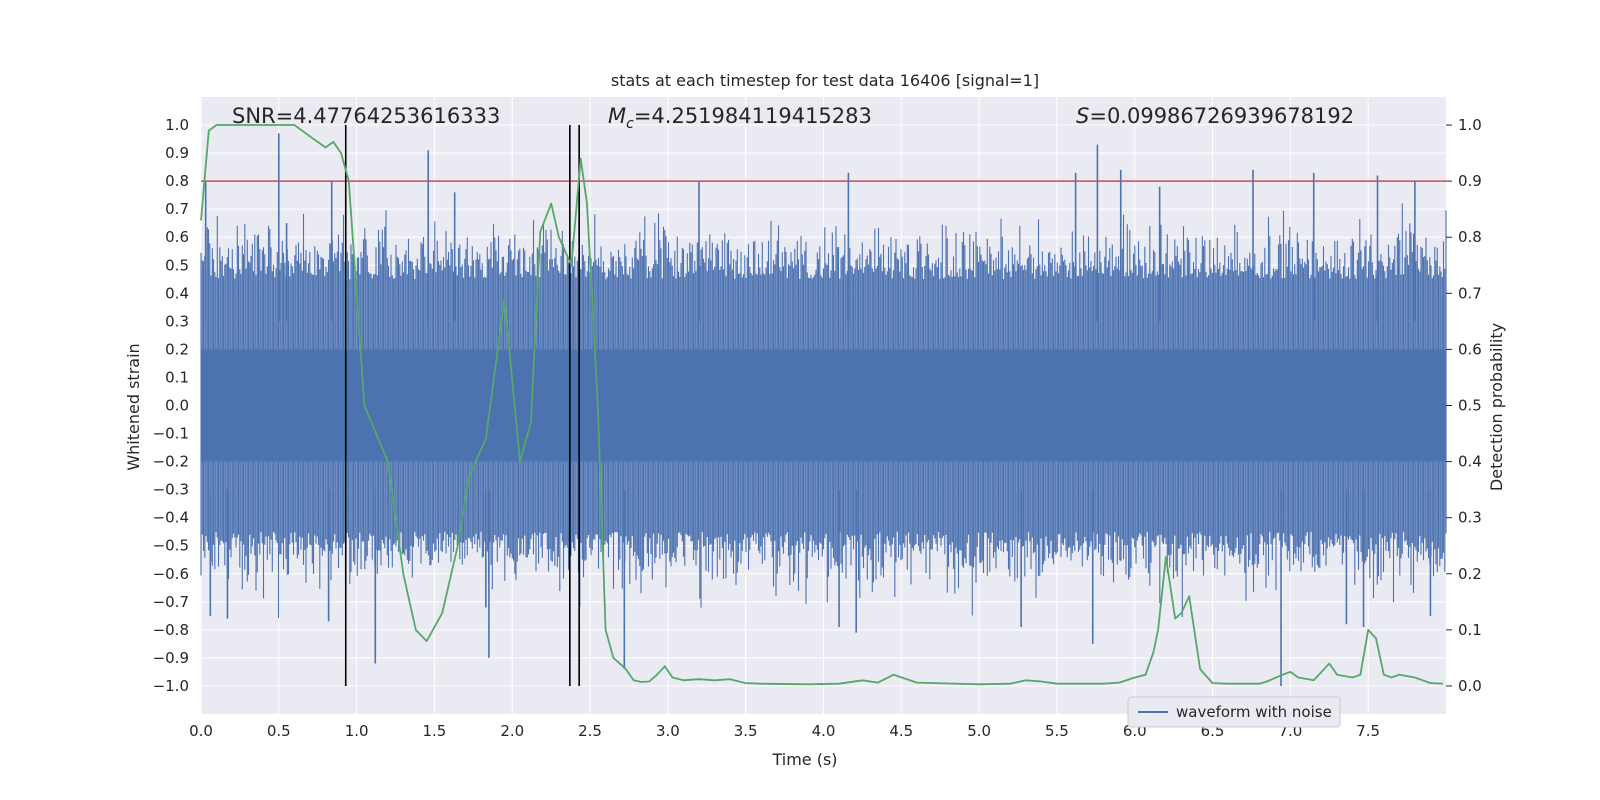 The width and height of the screenshot is (1600, 800). I want to click on x-tick-label: 1.5, so click(435, 731).